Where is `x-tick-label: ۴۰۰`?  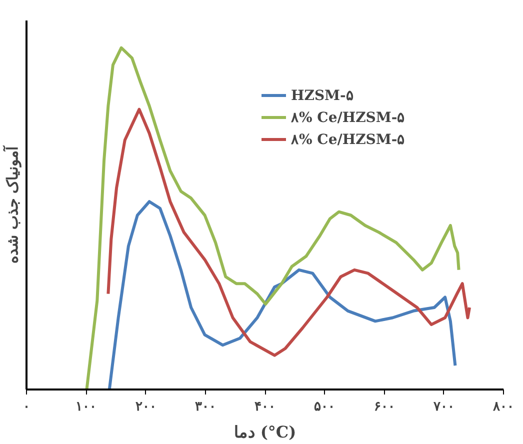
x-tick-label: ۴۰۰ is located at coordinates (265, 407).